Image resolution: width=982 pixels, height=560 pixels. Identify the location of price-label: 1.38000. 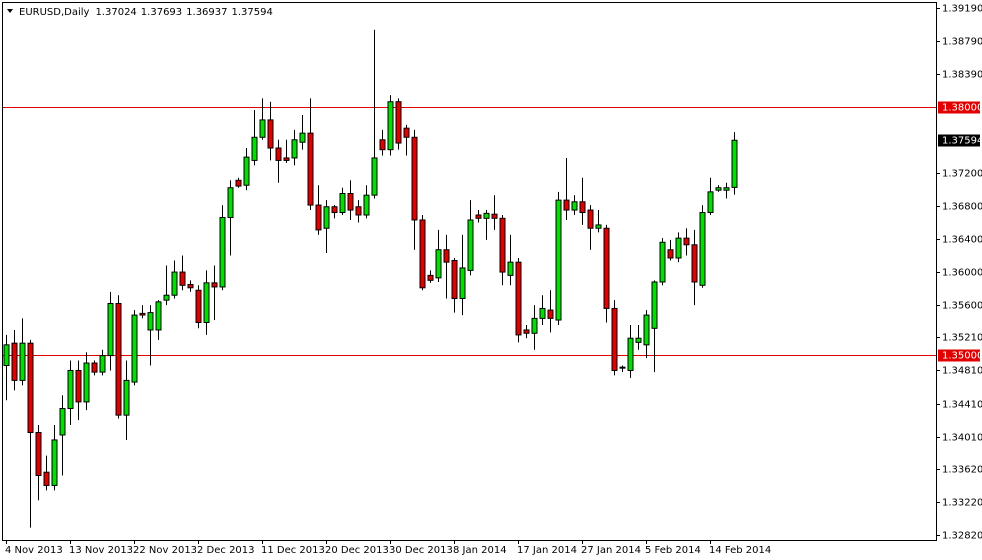
(962, 108).